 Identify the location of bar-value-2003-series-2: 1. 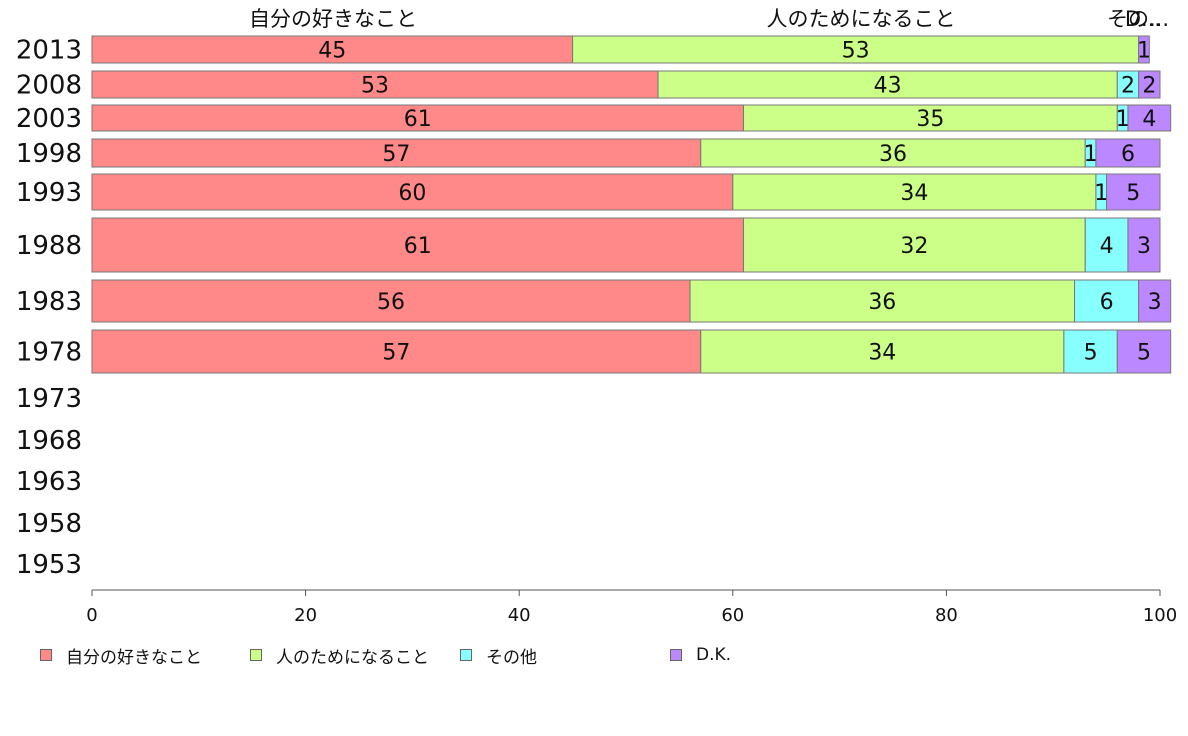
(1123, 119).